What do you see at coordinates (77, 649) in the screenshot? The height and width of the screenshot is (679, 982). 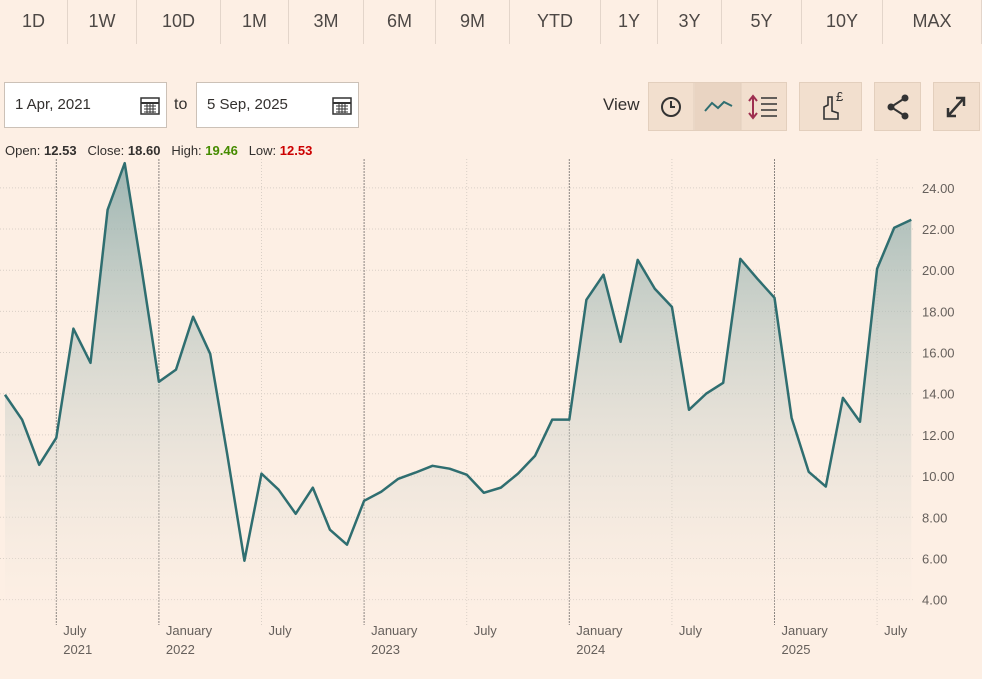 I see `x-tick-sublabel: 2021` at bounding box center [77, 649].